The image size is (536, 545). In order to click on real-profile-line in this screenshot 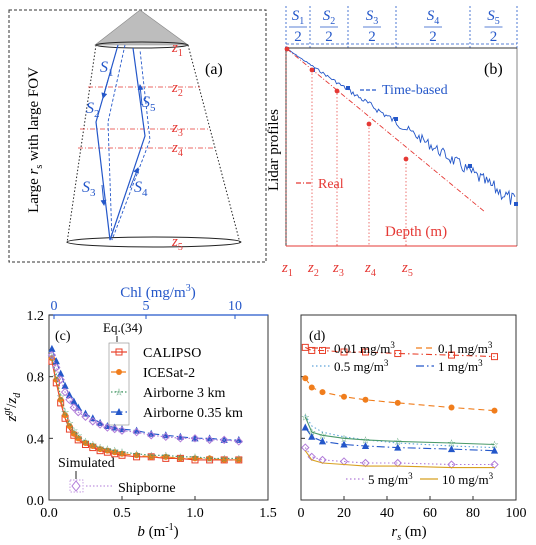, I will do `click(386, 130)`.